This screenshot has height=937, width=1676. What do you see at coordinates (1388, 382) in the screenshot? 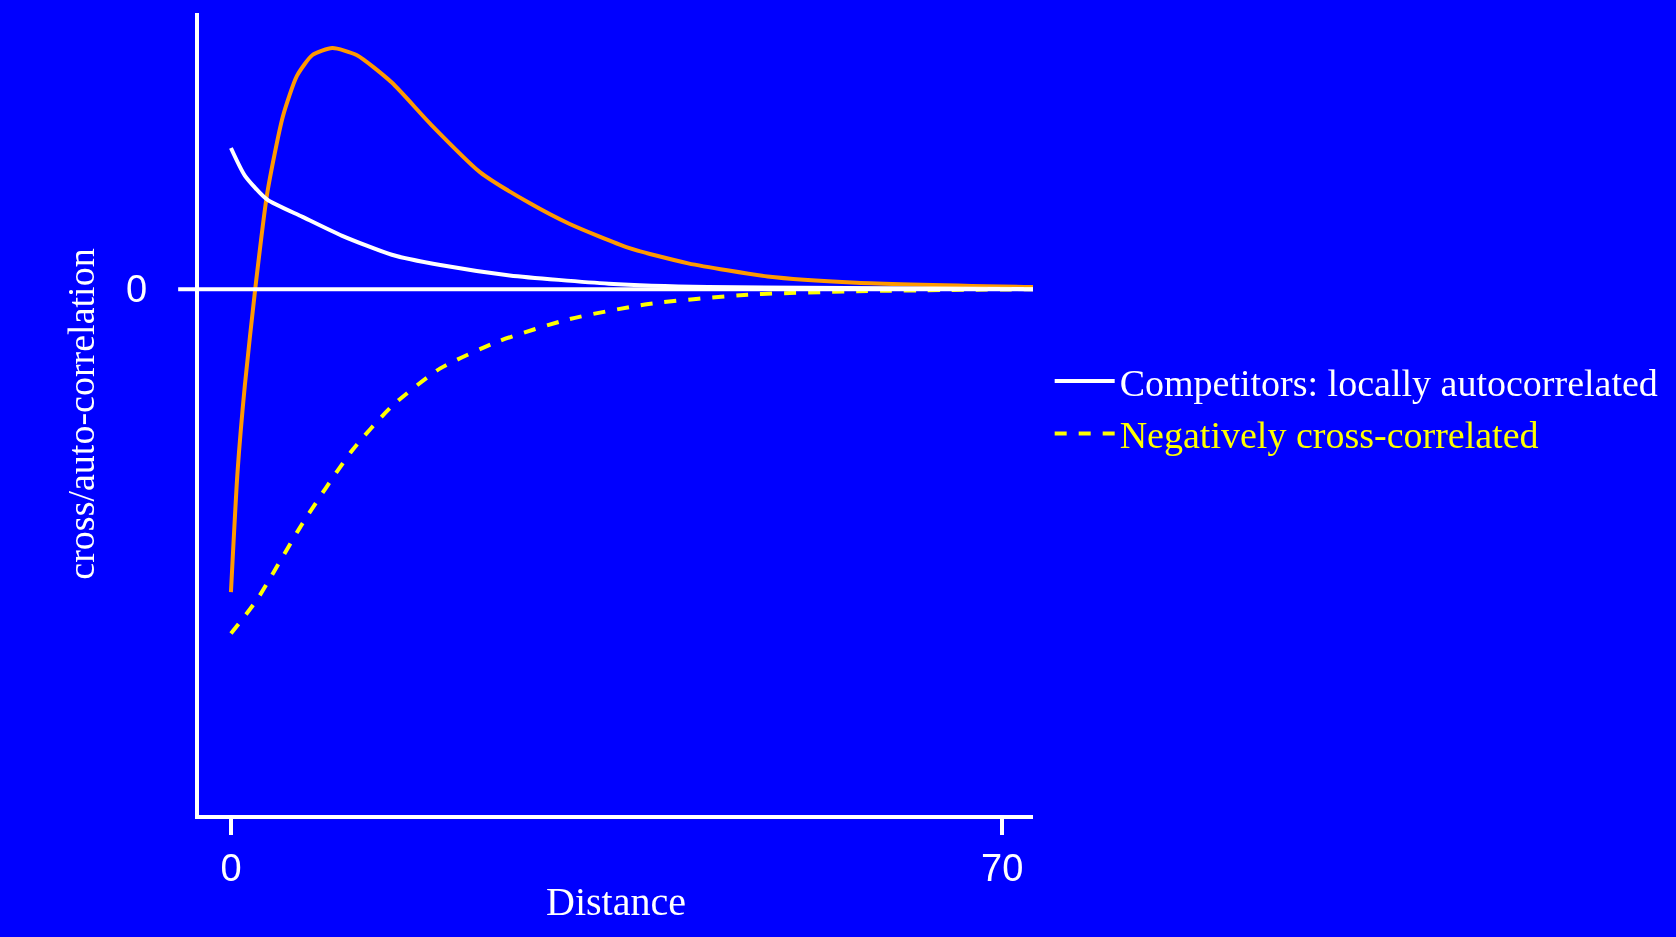
I see `legend-label: Competitors: locally autocorrelated` at bounding box center [1388, 382].